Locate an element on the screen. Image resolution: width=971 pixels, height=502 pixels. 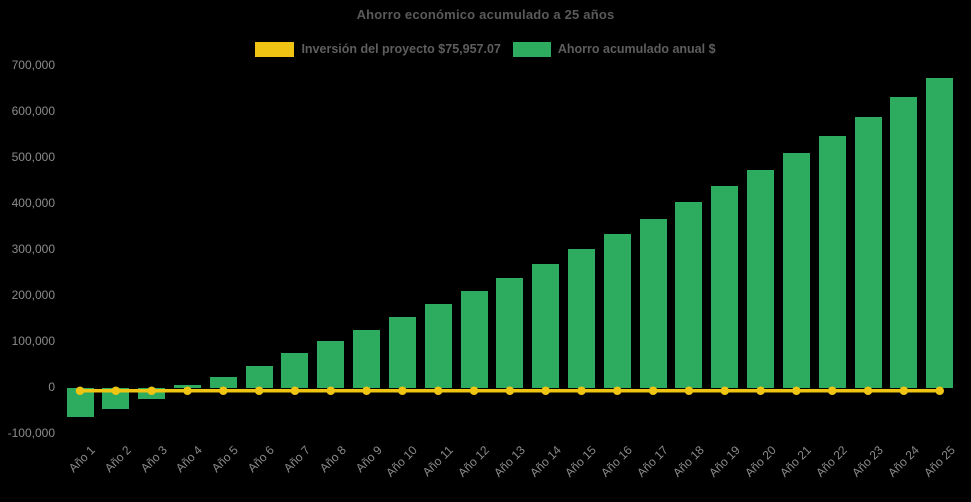
legend-swatch-ahorro is located at coordinates (531, 49).